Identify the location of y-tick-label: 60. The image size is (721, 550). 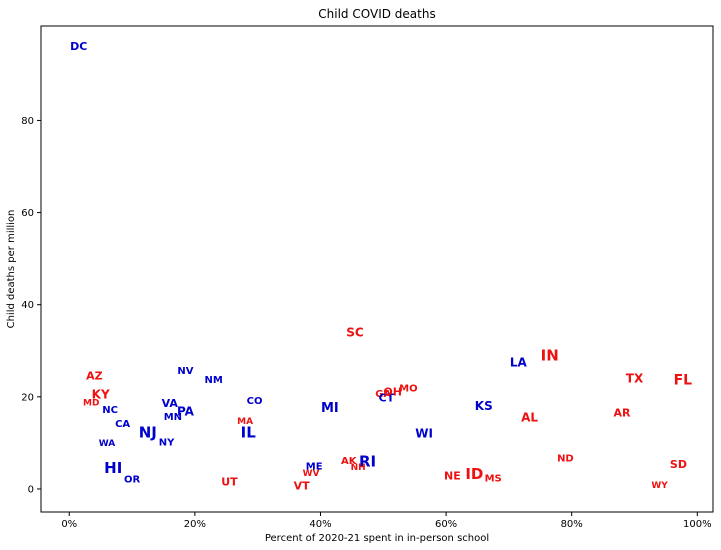
(27, 213).